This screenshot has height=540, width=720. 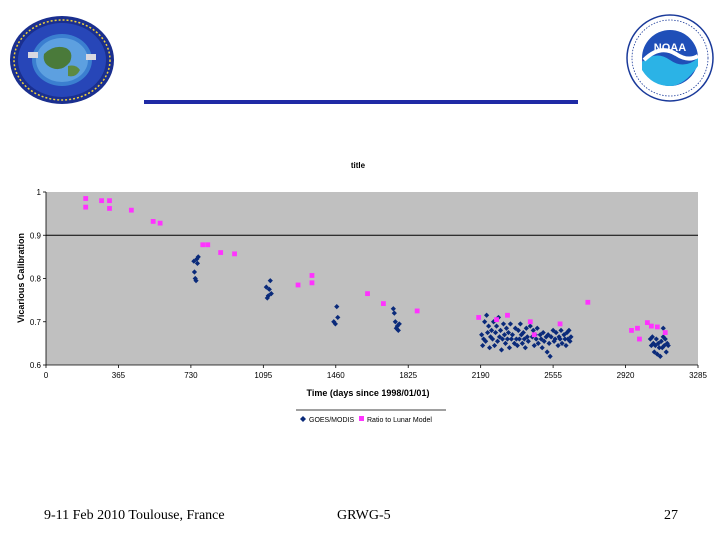 I want to click on y-axis: 0.6 0.7 0.8 0.9 1, so click(x=38, y=279).